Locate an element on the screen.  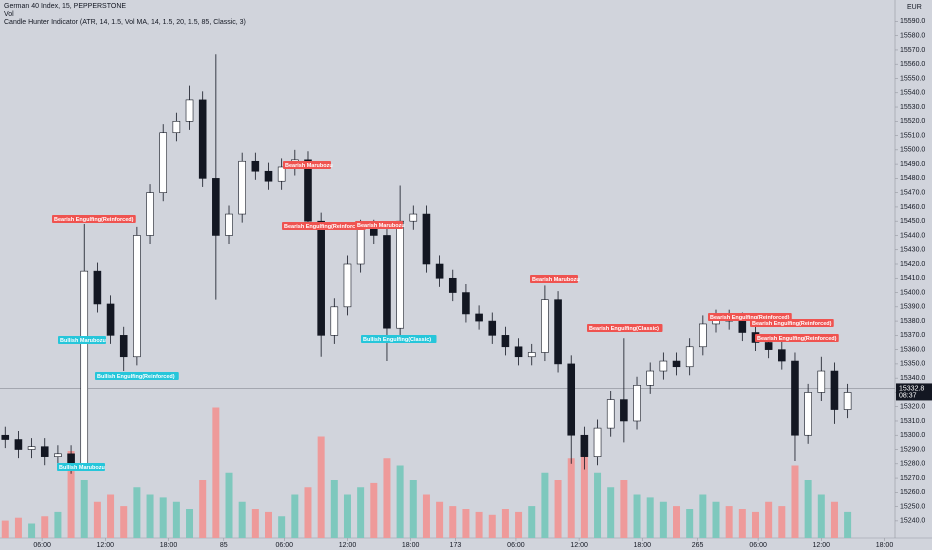
y-tick-label: 15510.0 is located at coordinates (912, 135).